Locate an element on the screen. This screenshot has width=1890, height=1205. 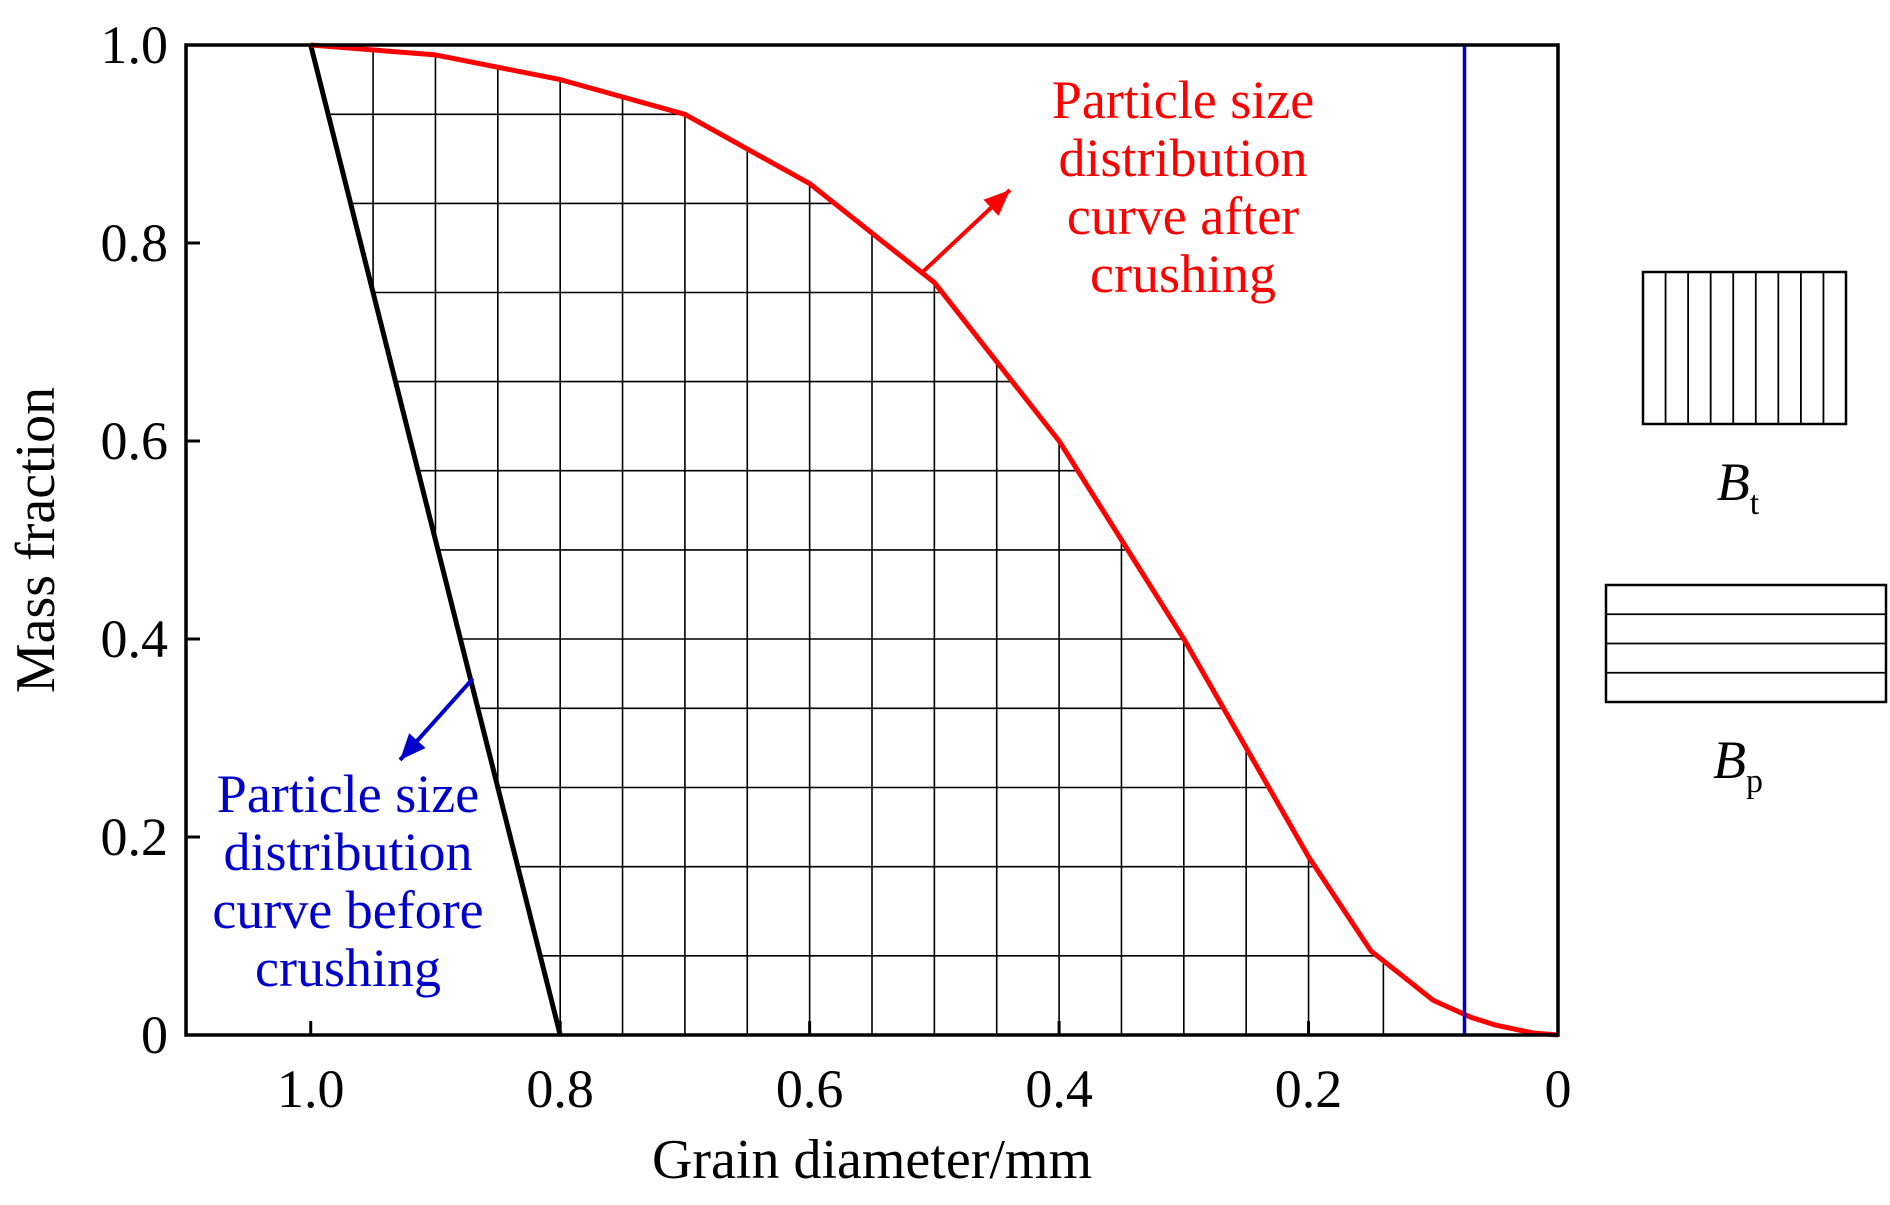
x-tick-label: 0.4 is located at coordinates (1059, 1089).